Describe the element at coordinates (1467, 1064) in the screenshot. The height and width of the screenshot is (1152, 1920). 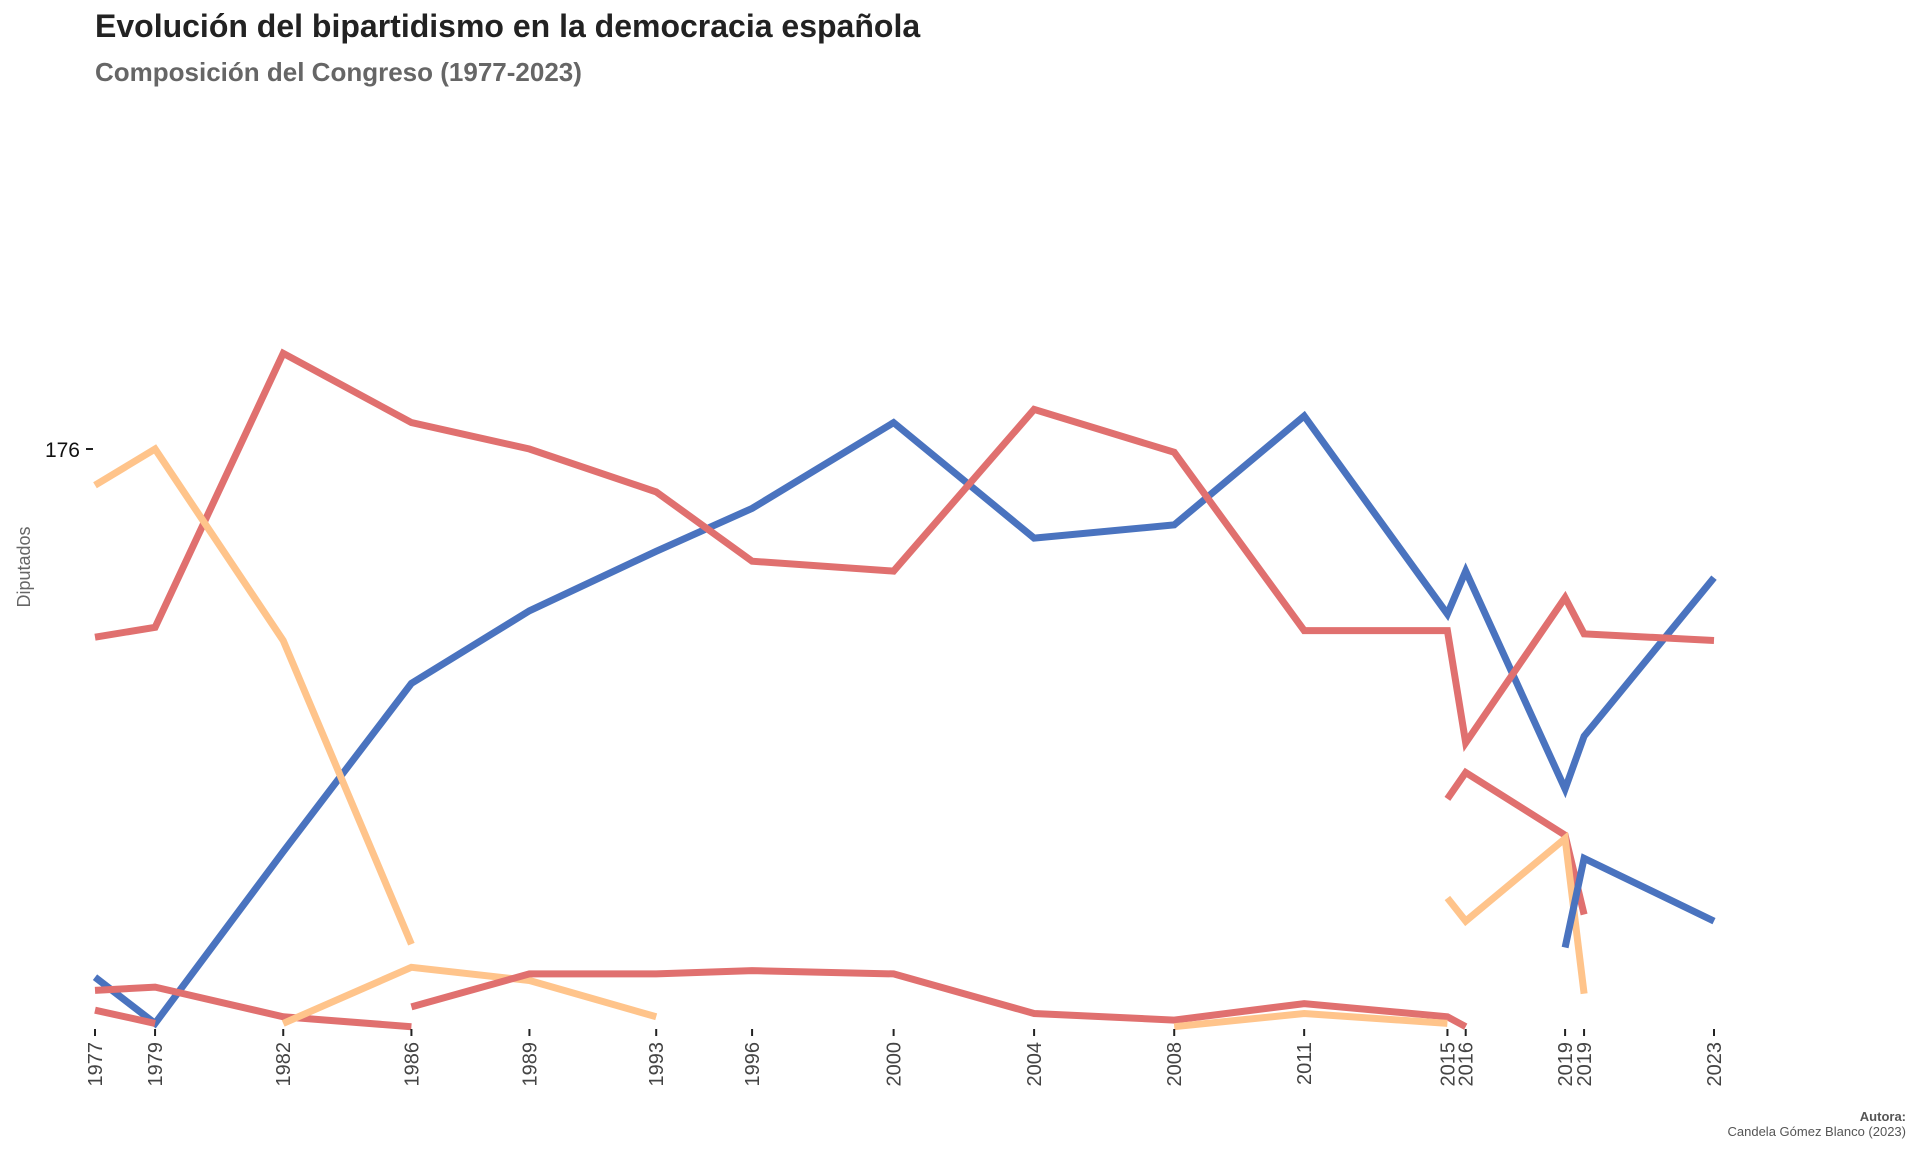
I see `x-tick-label: 2016` at that location.